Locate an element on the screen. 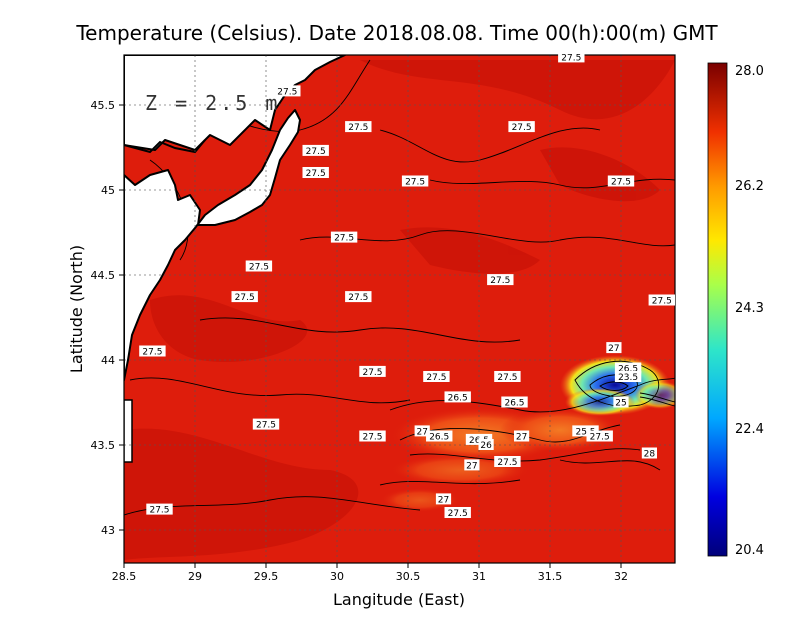 The image size is (800, 618). y-tick-label: 45 is located at coordinates (108, 190).